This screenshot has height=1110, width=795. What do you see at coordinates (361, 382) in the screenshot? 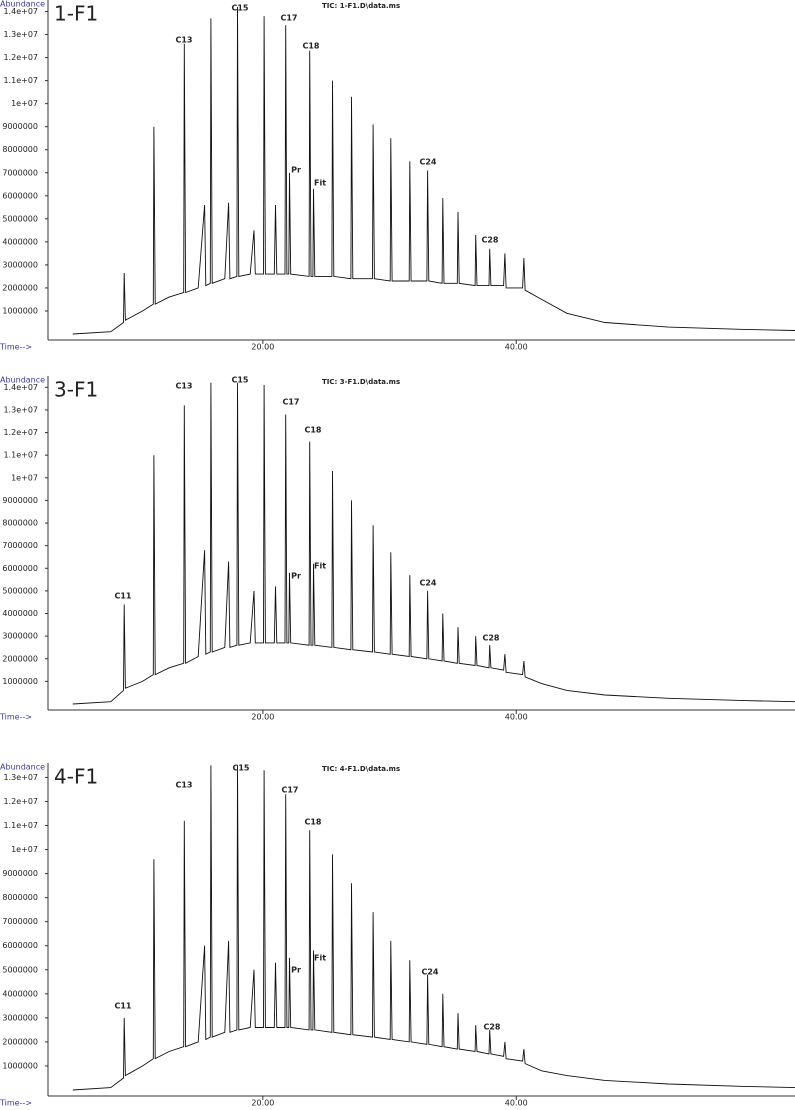
I see `subtitle: TIC: 3-F1.D\data.ms` at bounding box center [361, 382].